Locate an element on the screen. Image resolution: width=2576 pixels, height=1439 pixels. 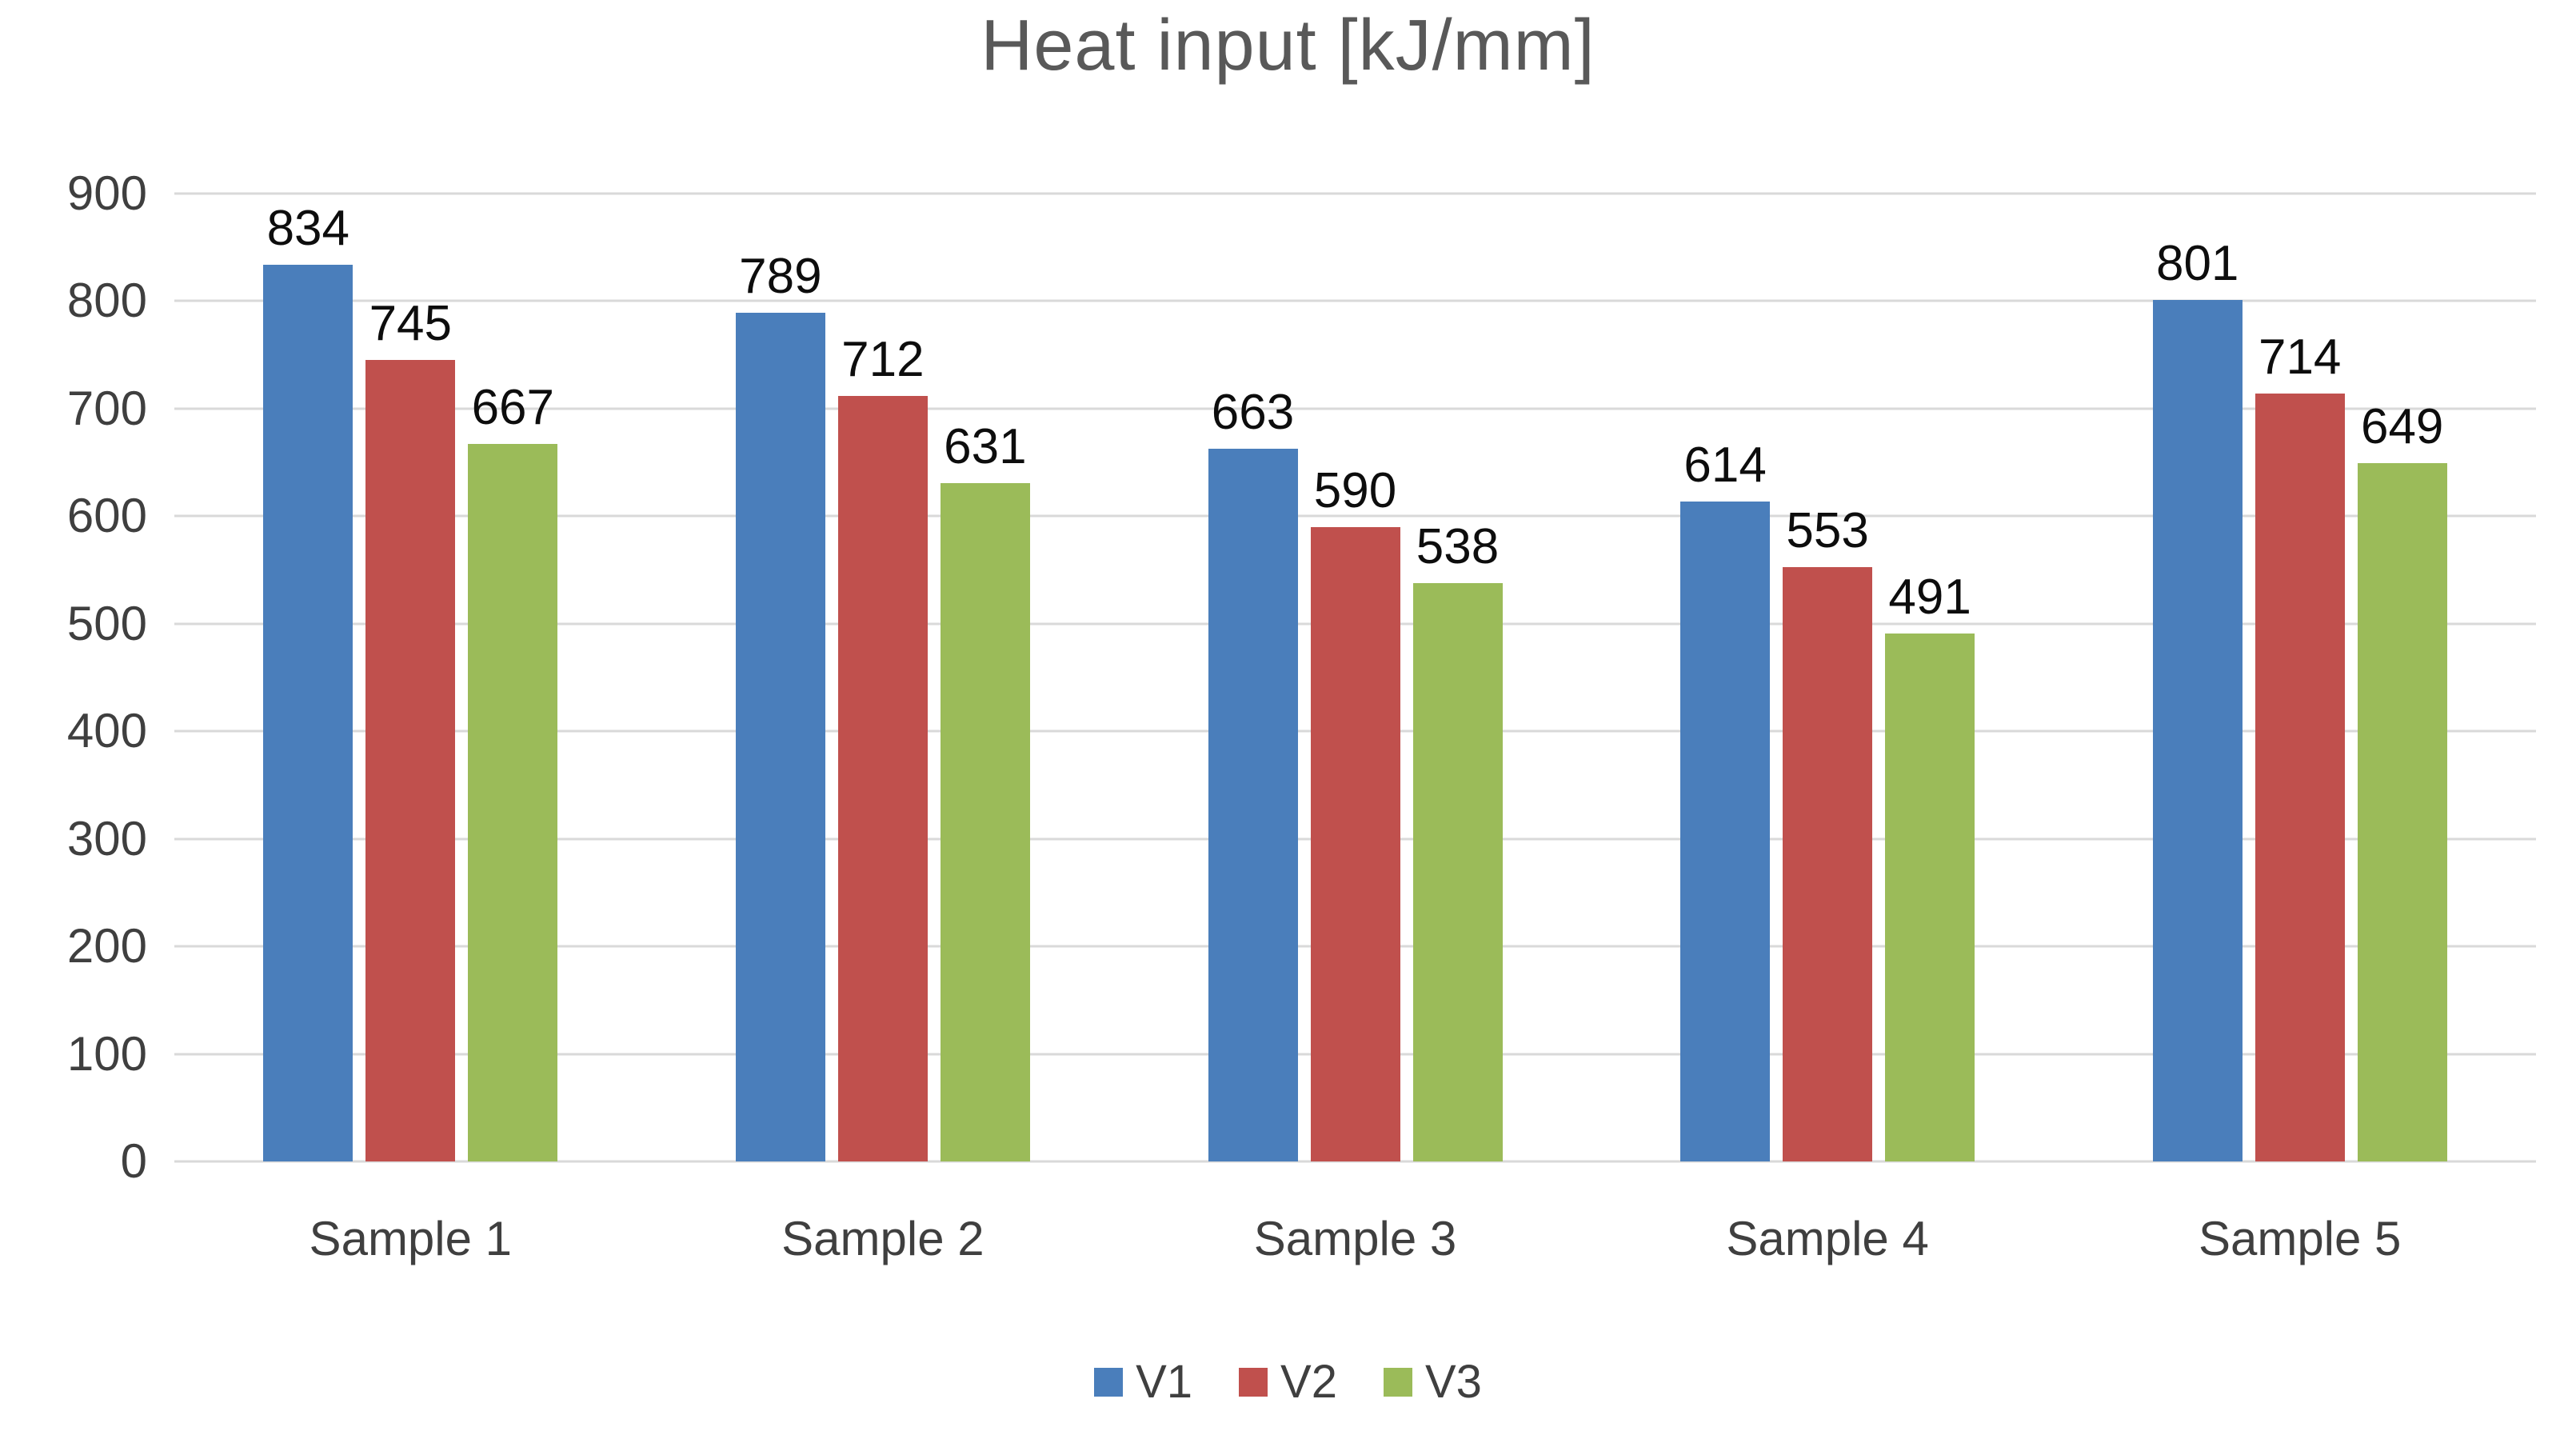
bar-value-label: 590 is located at coordinates (1355, 490).